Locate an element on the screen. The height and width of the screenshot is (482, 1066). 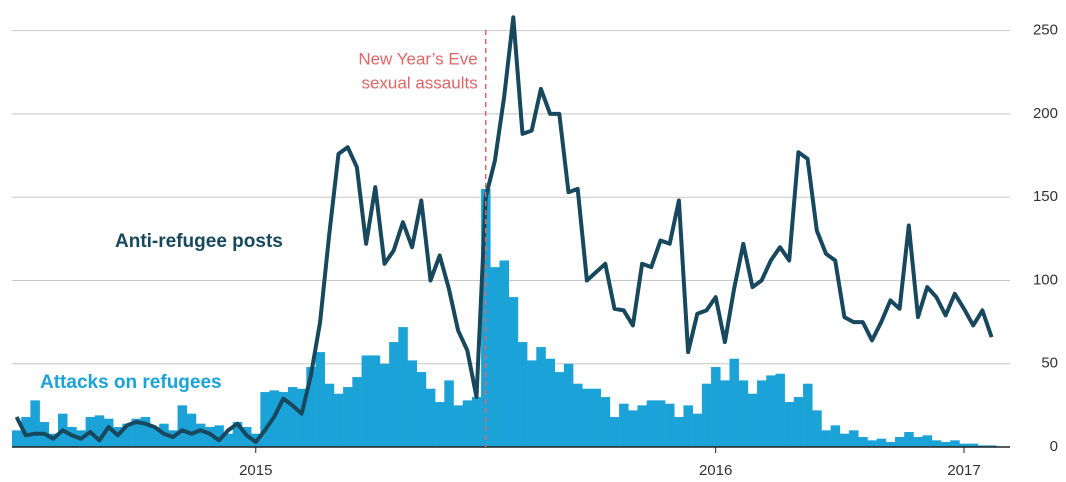
series-label: Anti-refugee posts is located at coordinates (199, 241).